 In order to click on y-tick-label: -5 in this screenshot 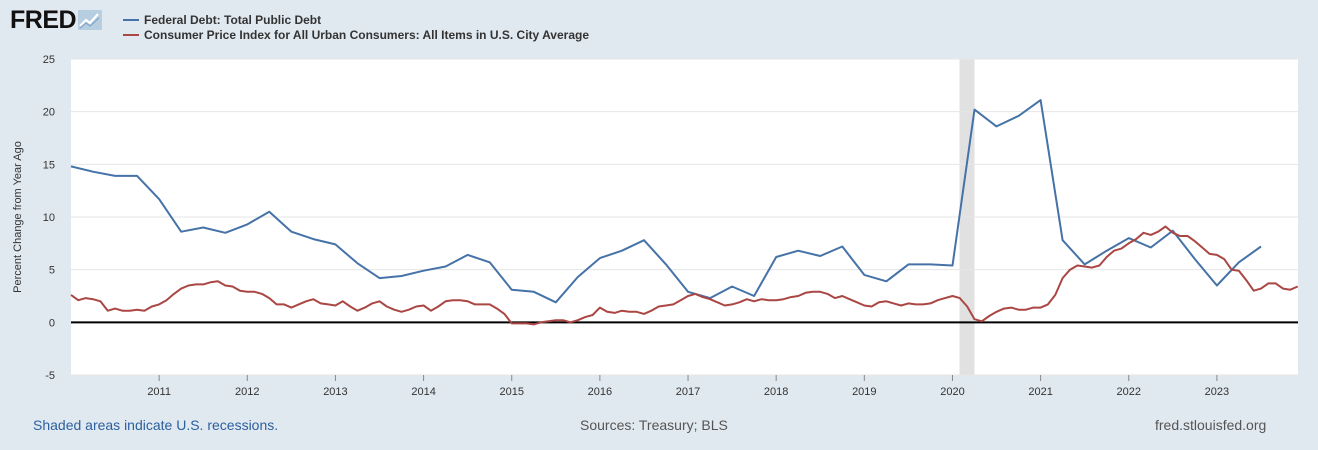, I will do `click(50, 376)`.